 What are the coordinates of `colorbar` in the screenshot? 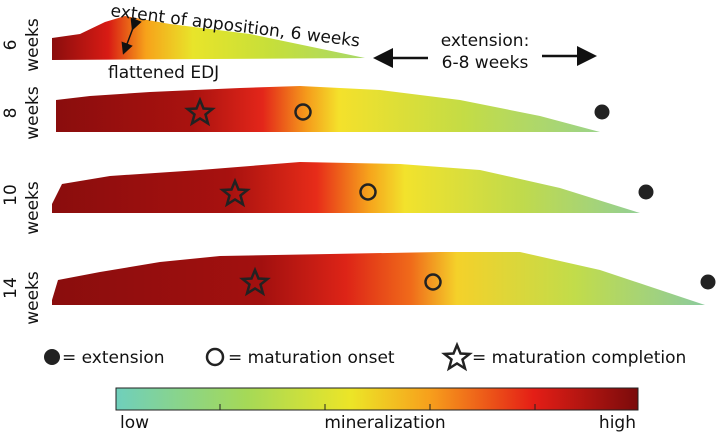 It's located at (377, 399).